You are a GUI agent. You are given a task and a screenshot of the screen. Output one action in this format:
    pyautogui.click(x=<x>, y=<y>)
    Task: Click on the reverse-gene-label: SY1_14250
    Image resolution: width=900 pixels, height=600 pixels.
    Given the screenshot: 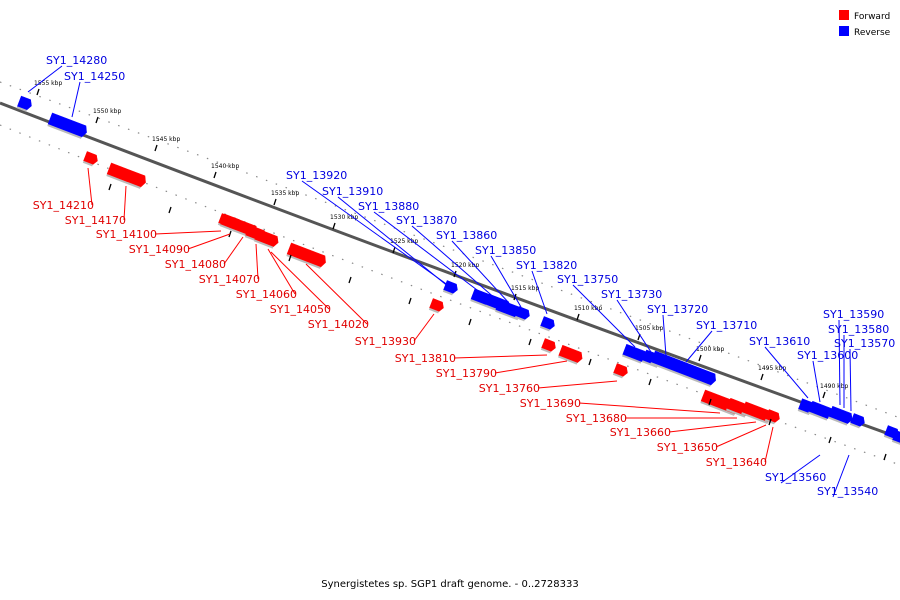 What is the action you would take?
    pyautogui.click(x=94, y=76)
    